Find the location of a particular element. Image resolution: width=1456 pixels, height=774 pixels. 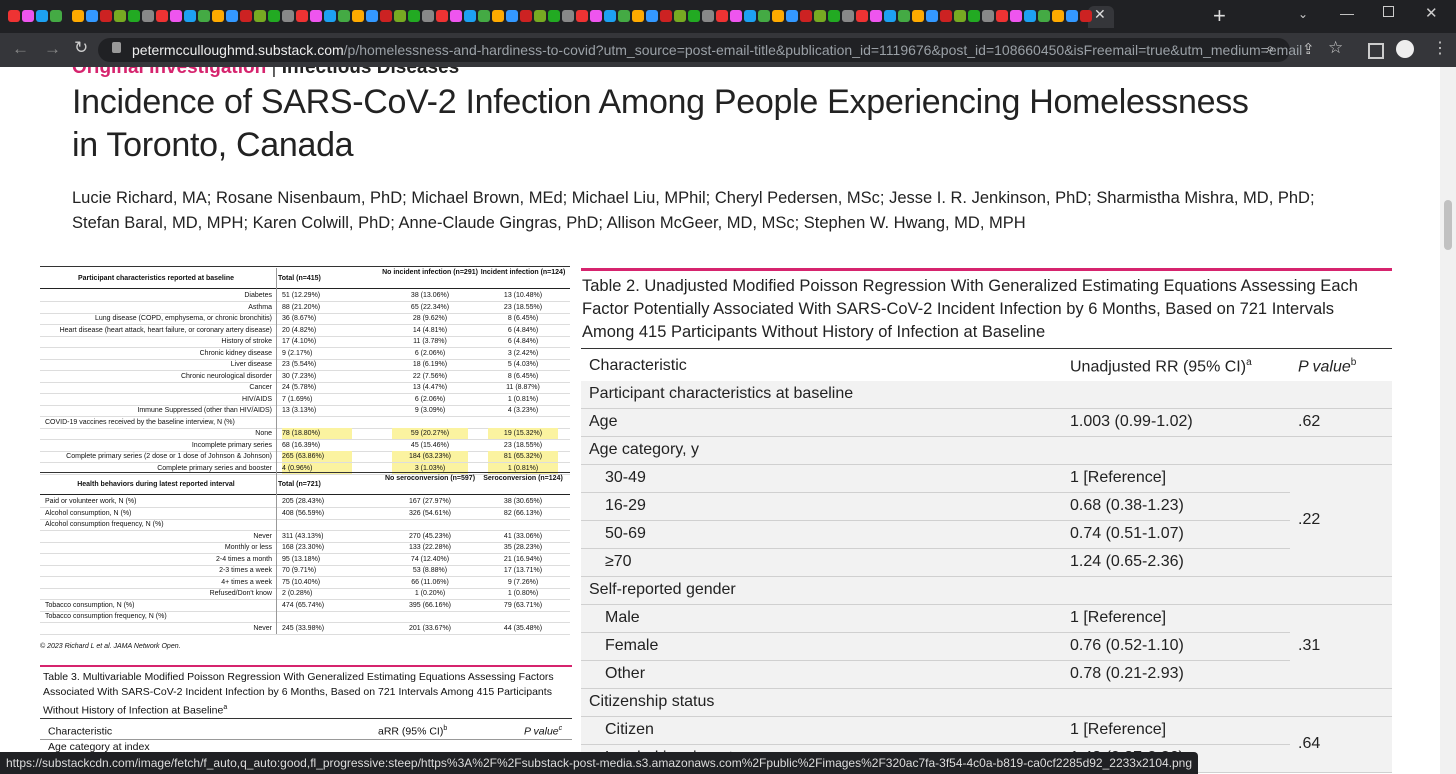

cell: 17 (13.71%) is located at coordinates (523, 570).